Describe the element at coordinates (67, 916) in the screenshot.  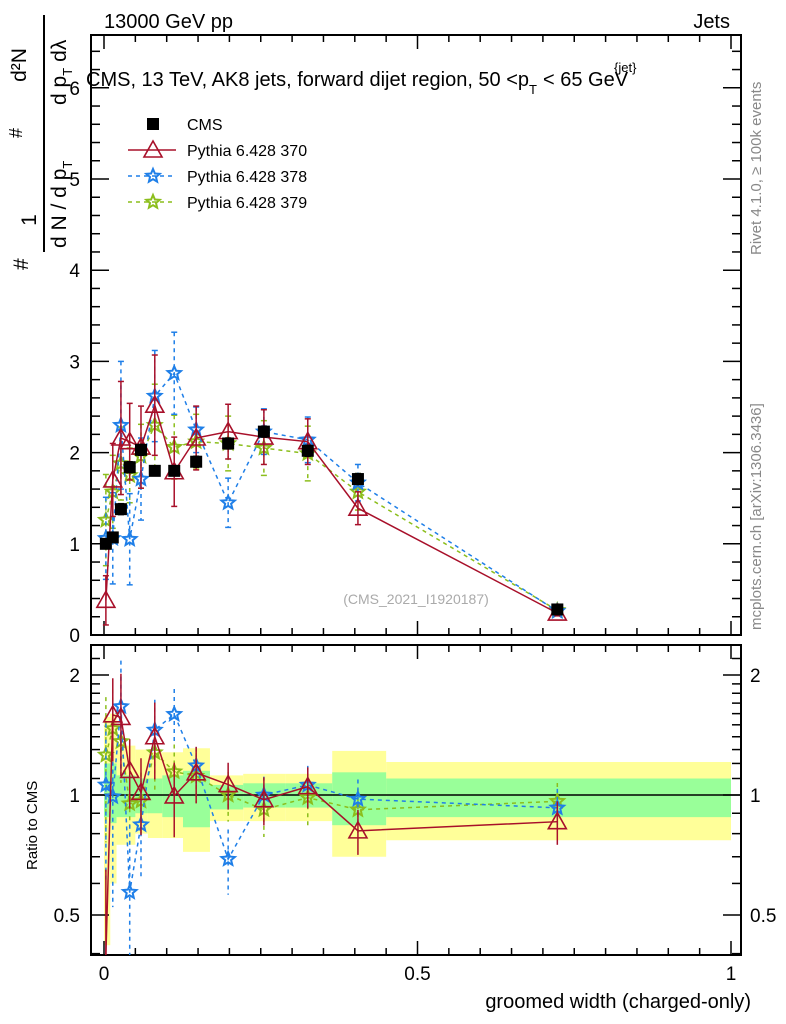
I see `ratio-y-tick-label: 0.5` at that location.